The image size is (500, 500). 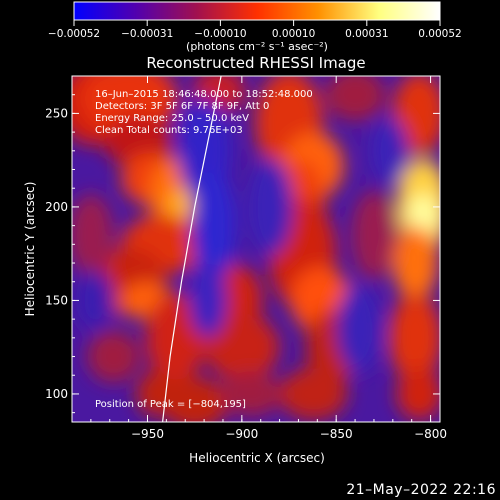 What do you see at coordinates (421, 490) in the screenshot?
I see `footer-date: 21–May–2022 22:16` at bounding box center [421, 490].